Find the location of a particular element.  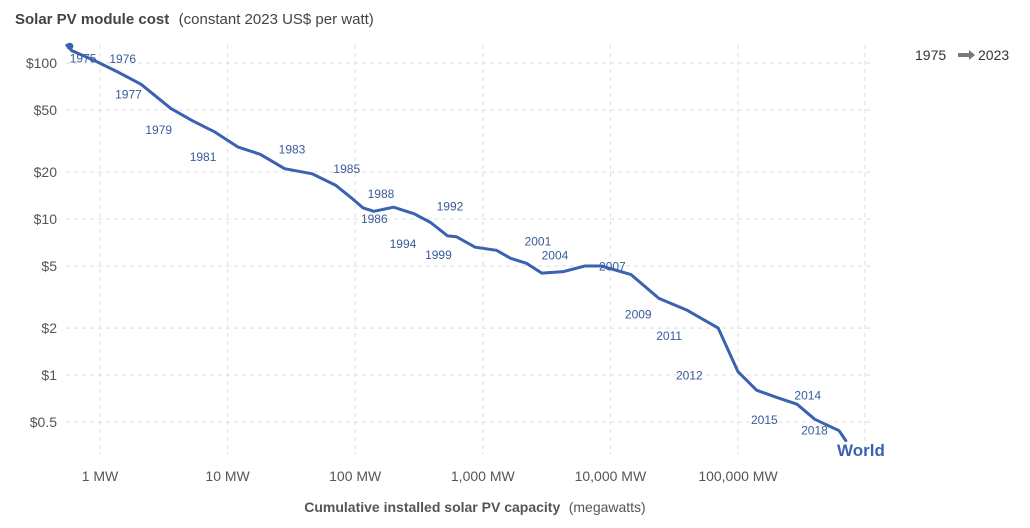

year-label: 1994 is located at coordinates (403, 244).